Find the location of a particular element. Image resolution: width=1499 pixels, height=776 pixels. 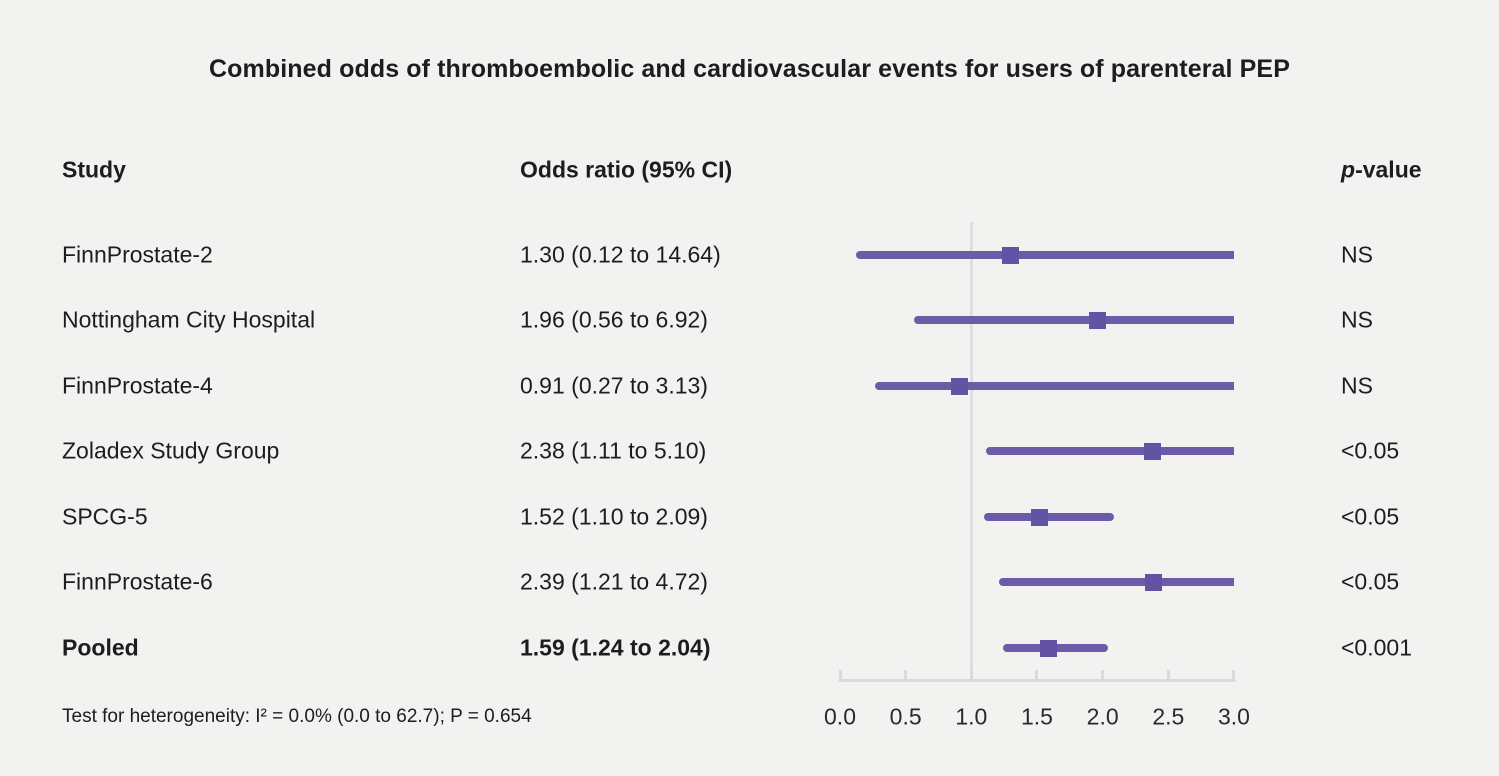

reference-line is located at coordinates (971, 452).